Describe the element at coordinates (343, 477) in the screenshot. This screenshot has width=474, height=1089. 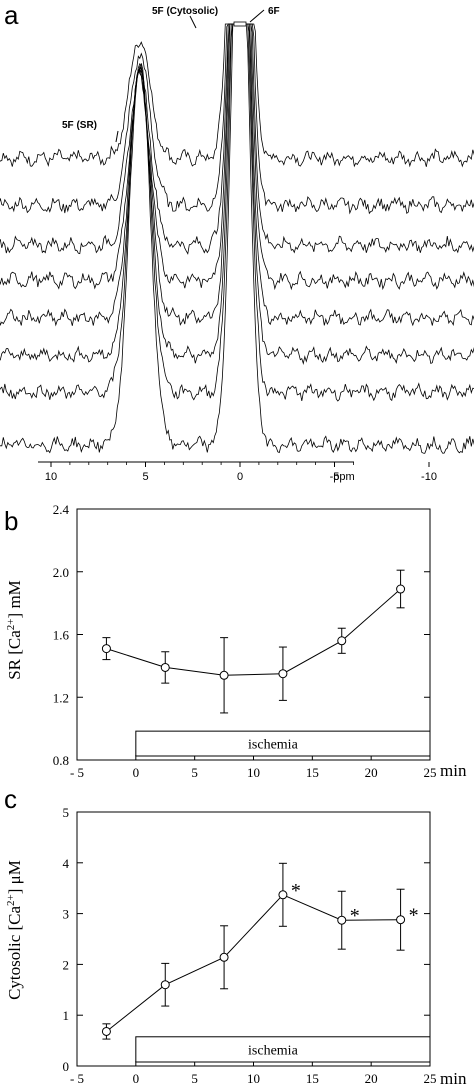
I see `nmr-unit-label: ppm` at that location.